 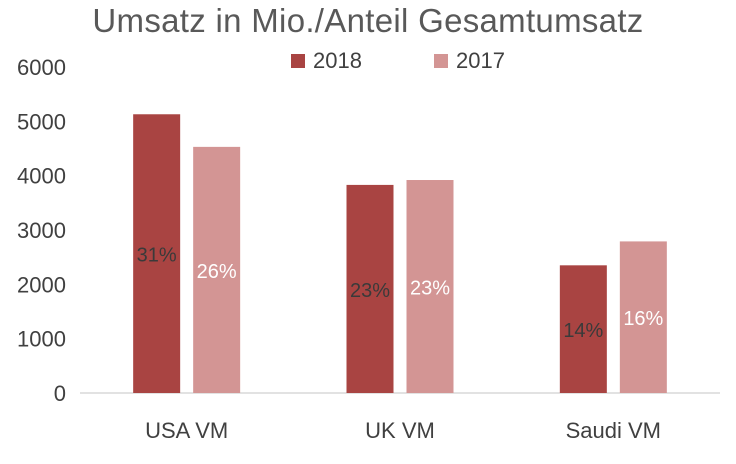 I want to click on y-tick-label: 0, so click(x=60, y=393).